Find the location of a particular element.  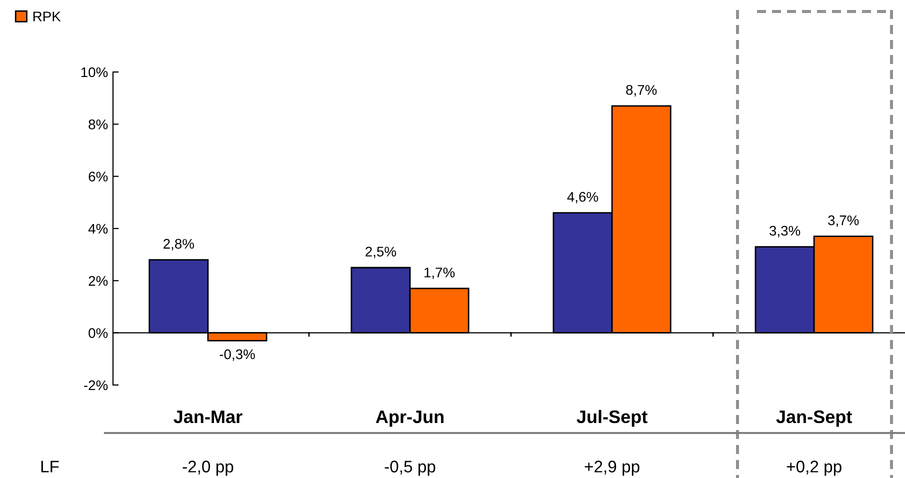

text: -0,5 pp is located at coordinates (410, 468).